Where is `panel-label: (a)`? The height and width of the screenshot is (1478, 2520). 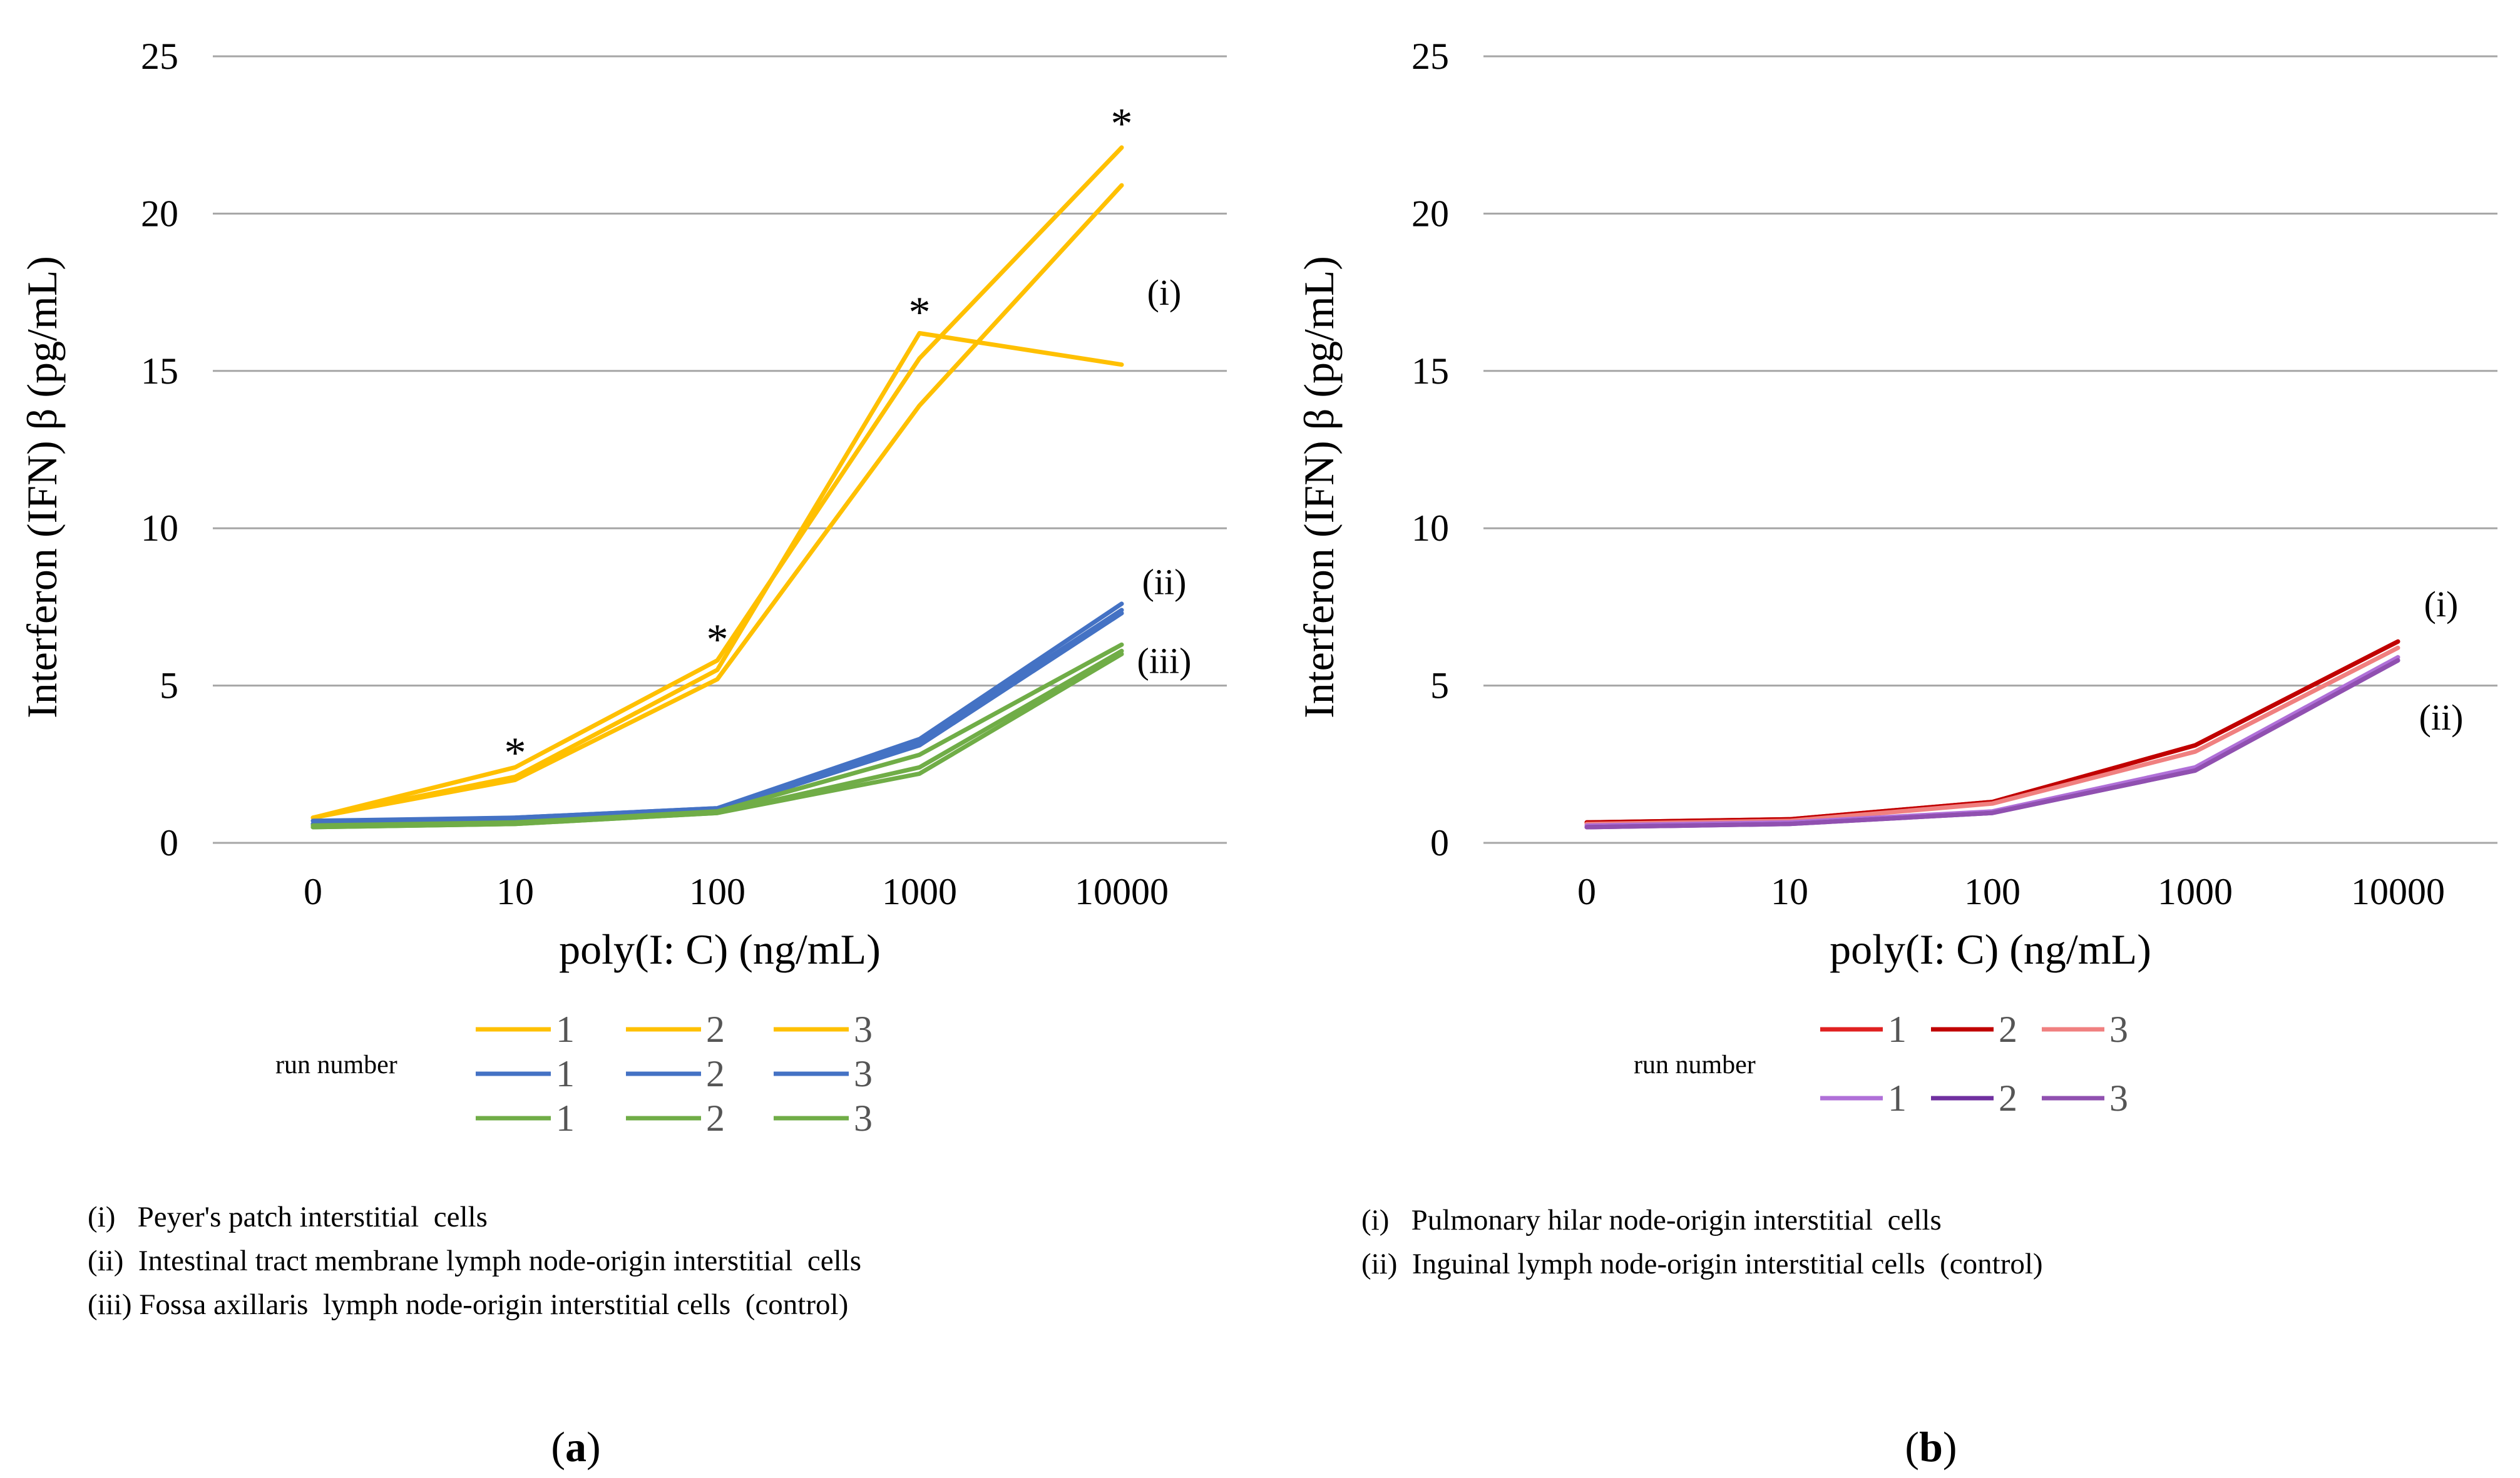 panel-label: (a) is located at coordinates (575, 1446).